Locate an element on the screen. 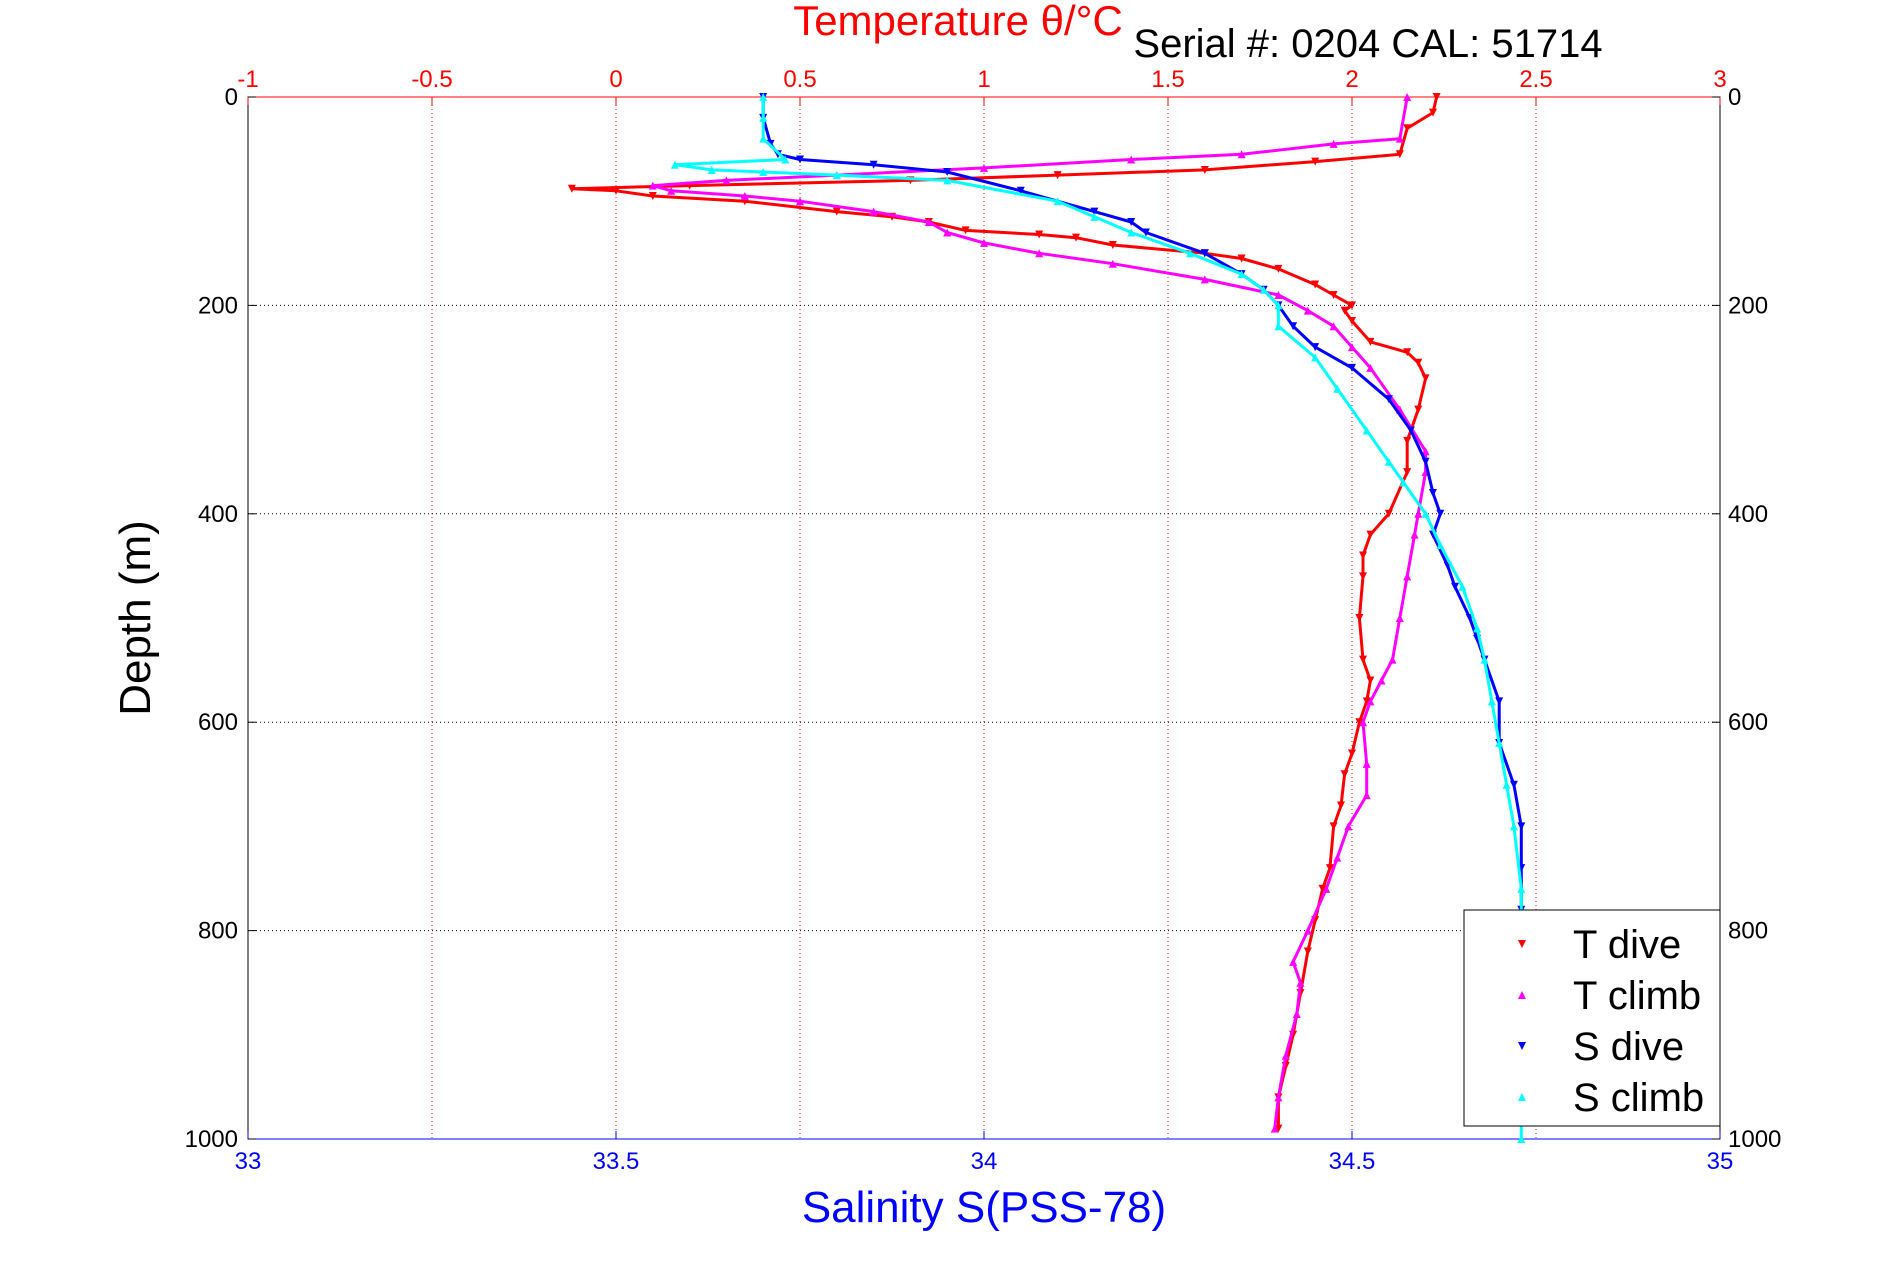  legend-marker-s-dive is located at coordinates (1522, 1046).